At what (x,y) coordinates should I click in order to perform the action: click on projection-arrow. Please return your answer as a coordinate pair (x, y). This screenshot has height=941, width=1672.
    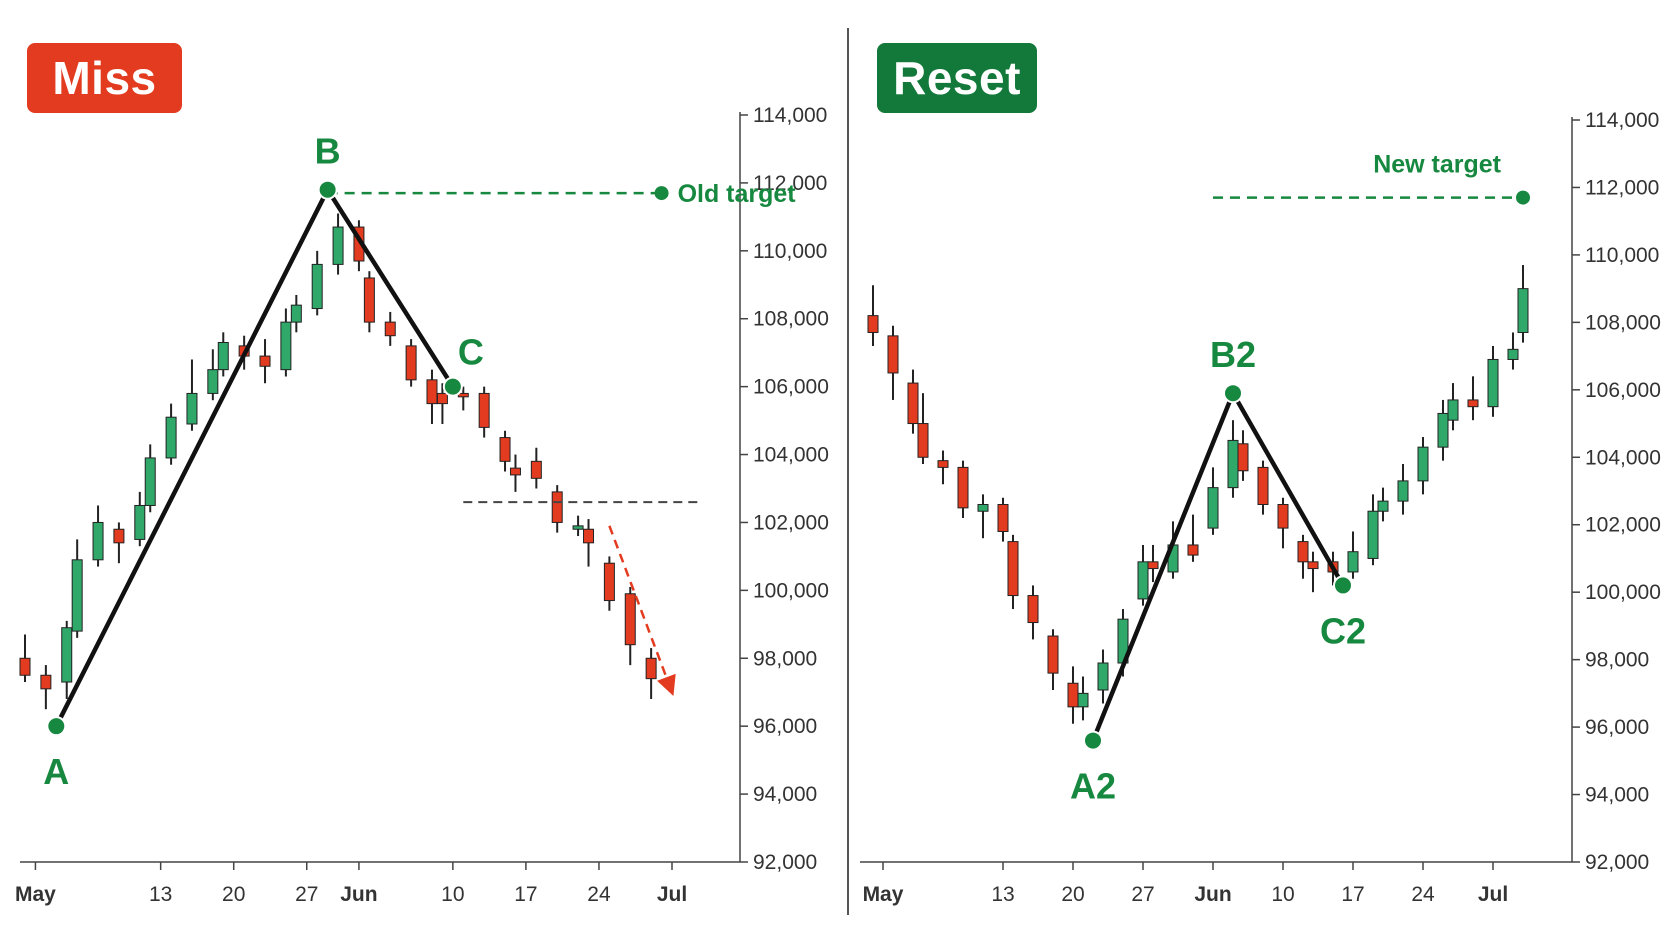
    Looking at the image, I should click on (642, 610).